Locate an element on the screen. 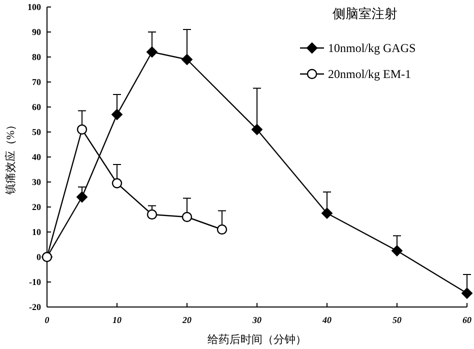  legend-label: 10nmol/kg GAGS is located at coordinates (372, 48).